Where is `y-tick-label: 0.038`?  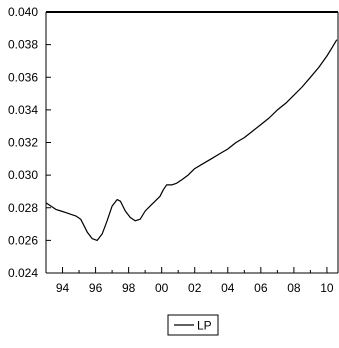 y-tick-label: 0.038 is located at coordinates (23, 45).